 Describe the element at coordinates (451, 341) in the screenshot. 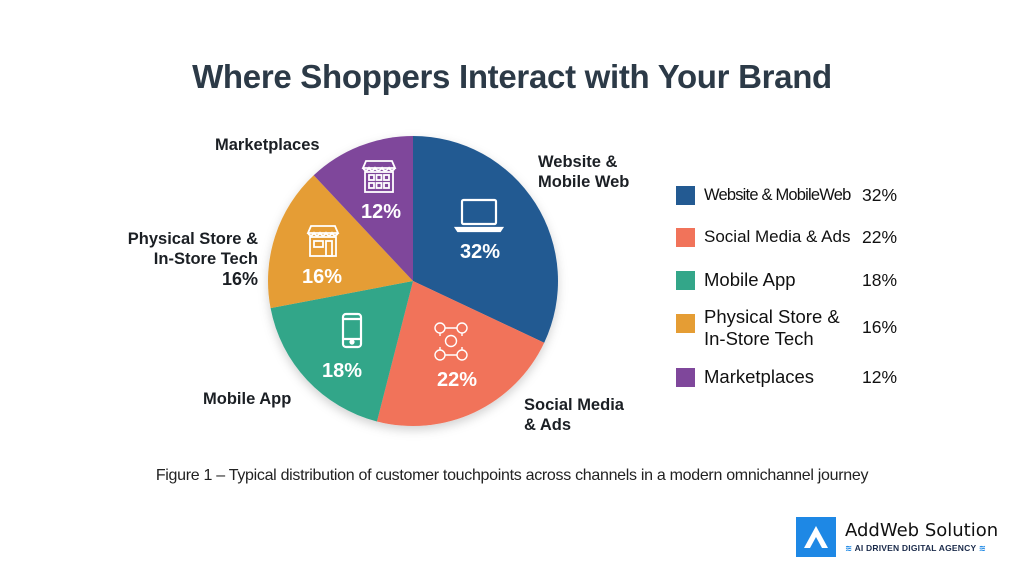

I see `social-media-icon` at that location.